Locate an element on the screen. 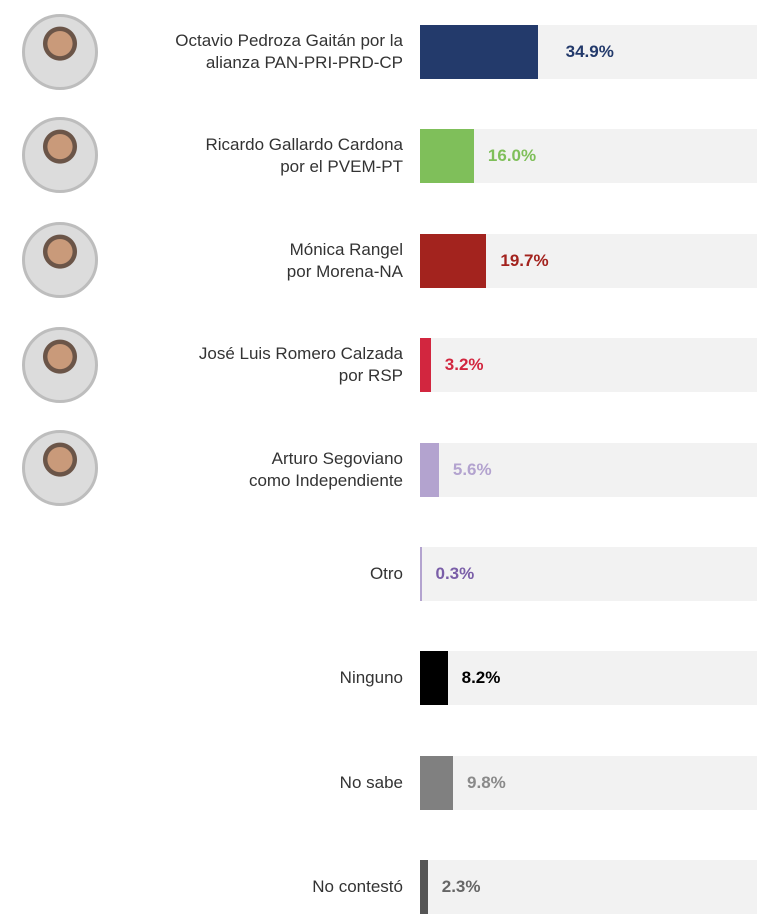 The width and height of the screenshot is (763, 914). bar-row: Otro 0.3% is located at coordinates (381, 574).